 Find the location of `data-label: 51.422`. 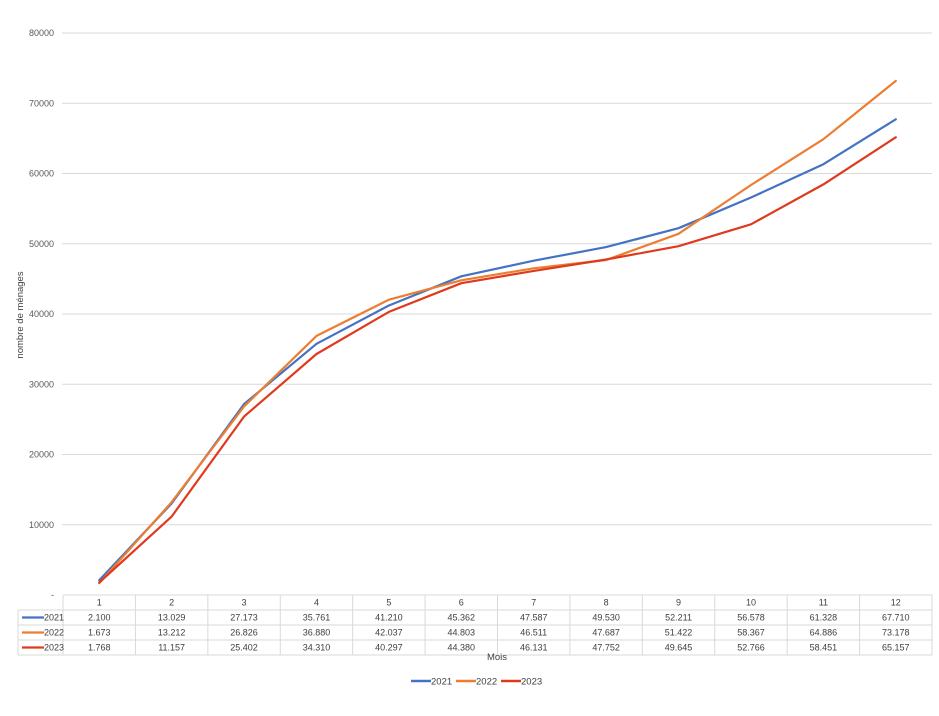

data-label: 51.422 is located at coordinates (679, 633).